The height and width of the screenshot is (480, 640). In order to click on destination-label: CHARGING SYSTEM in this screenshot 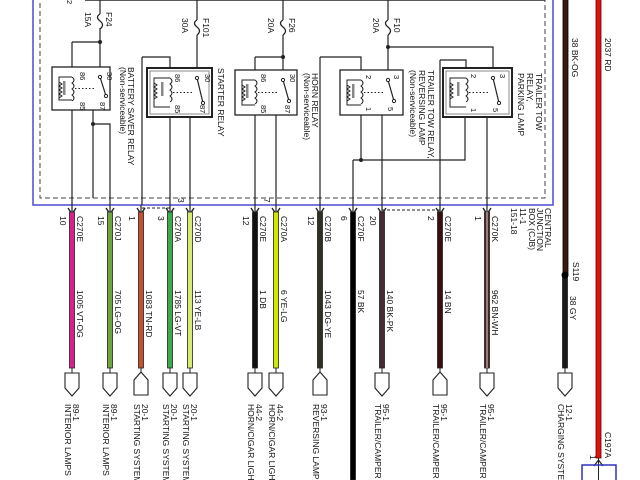, I will do `click(561, 442)`.